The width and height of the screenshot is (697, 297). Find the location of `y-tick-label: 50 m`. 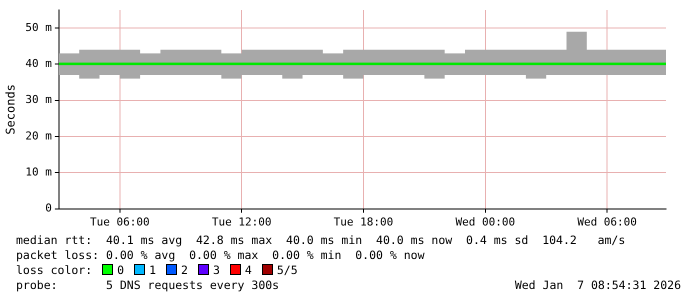

y-tick-label: 50 m is located at coordinates (38, 27).